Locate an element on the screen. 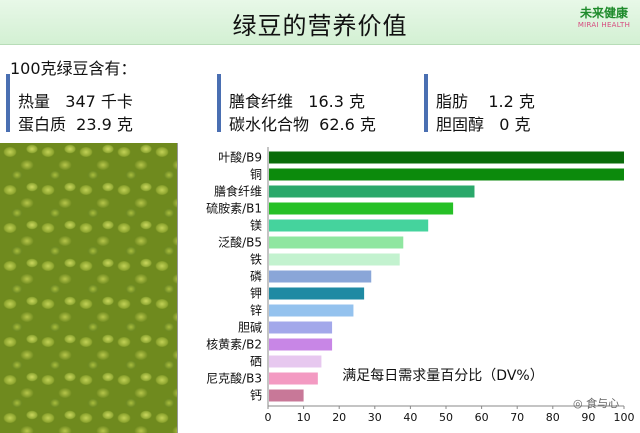  x-tick-label: 70 is located at coordinates (517, 417).